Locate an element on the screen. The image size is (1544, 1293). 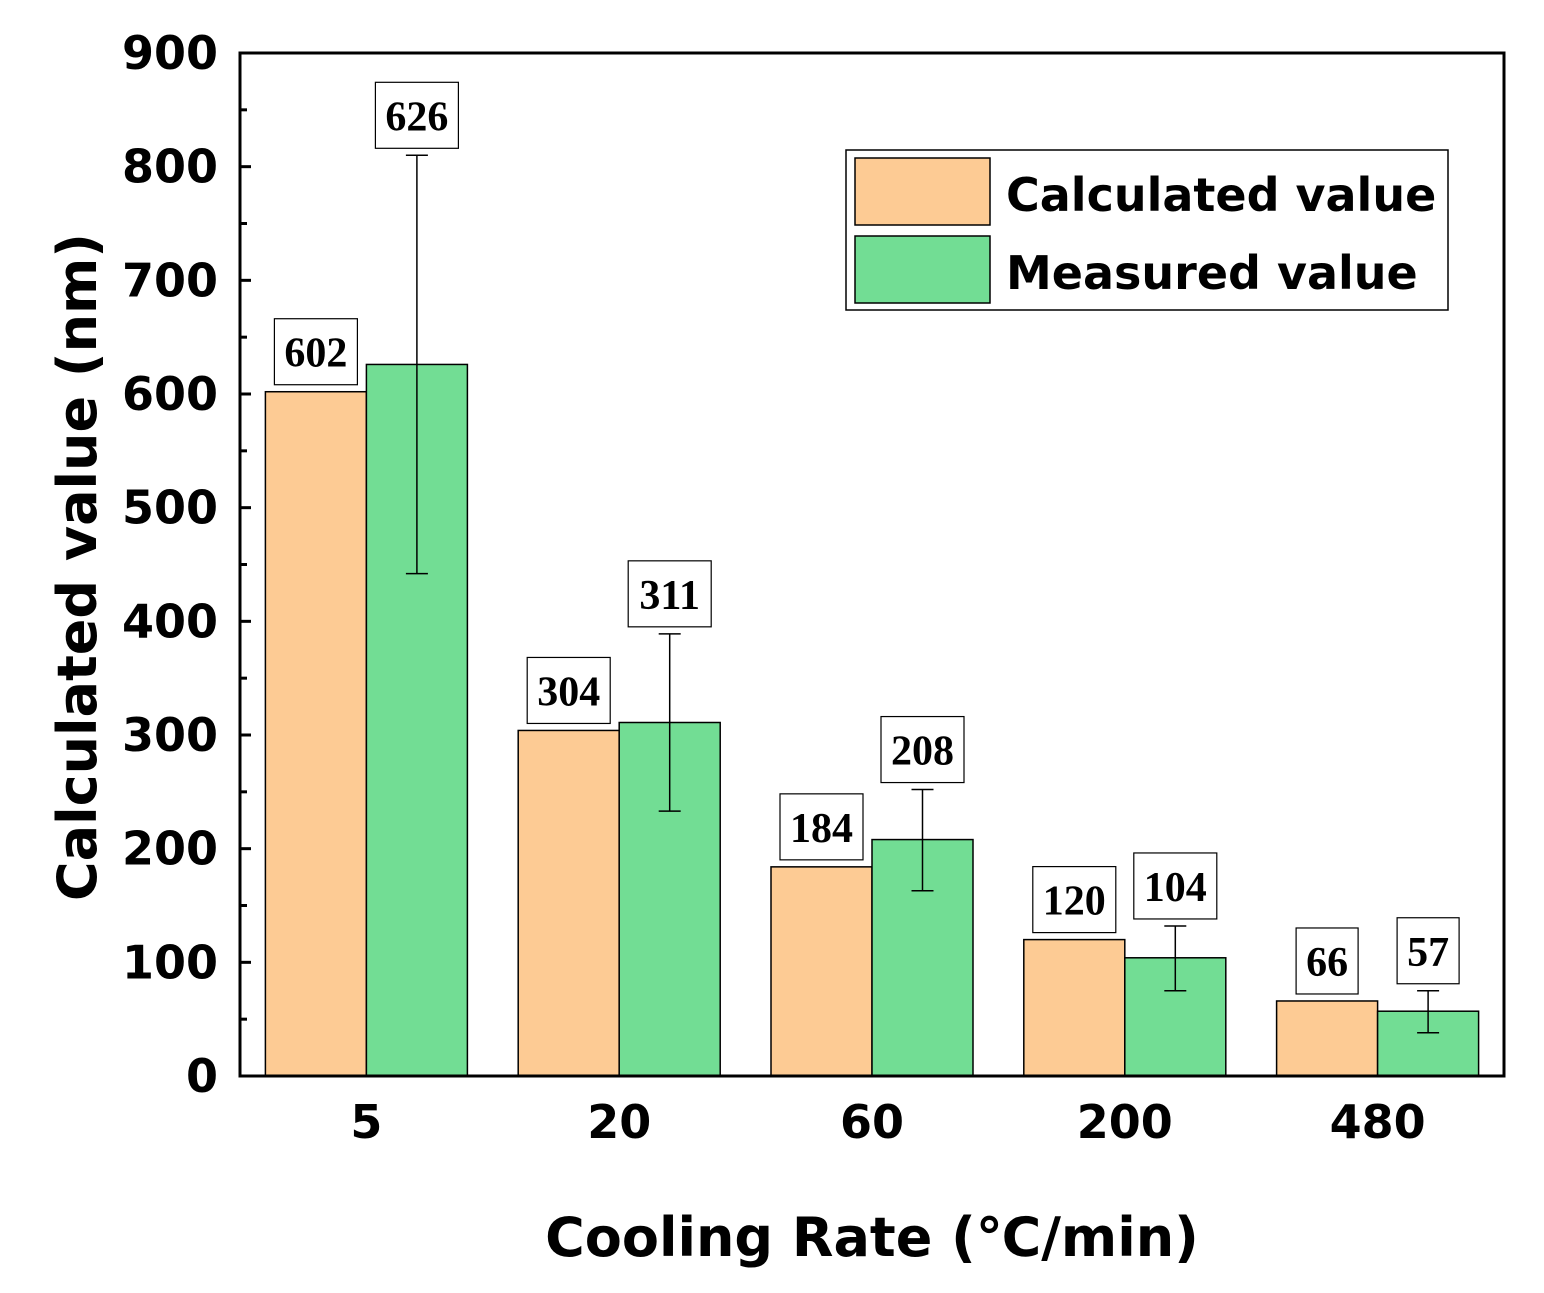
data-label: 602 is located at coordinates (315, 354).